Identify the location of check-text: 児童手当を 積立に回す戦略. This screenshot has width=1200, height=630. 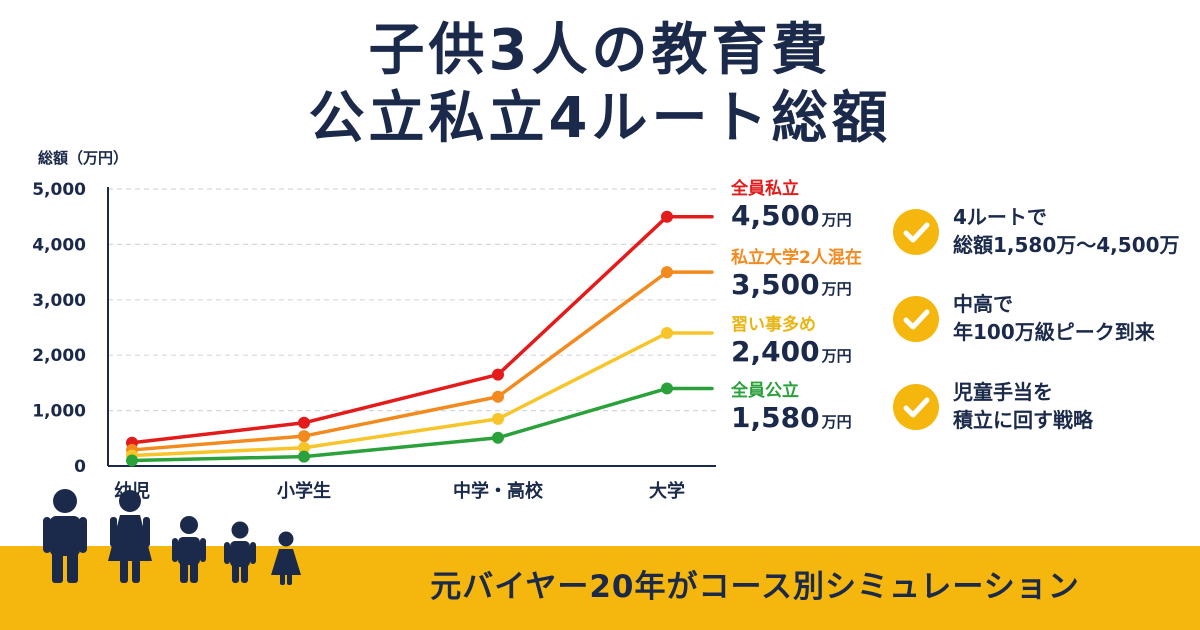
(1023, 406).